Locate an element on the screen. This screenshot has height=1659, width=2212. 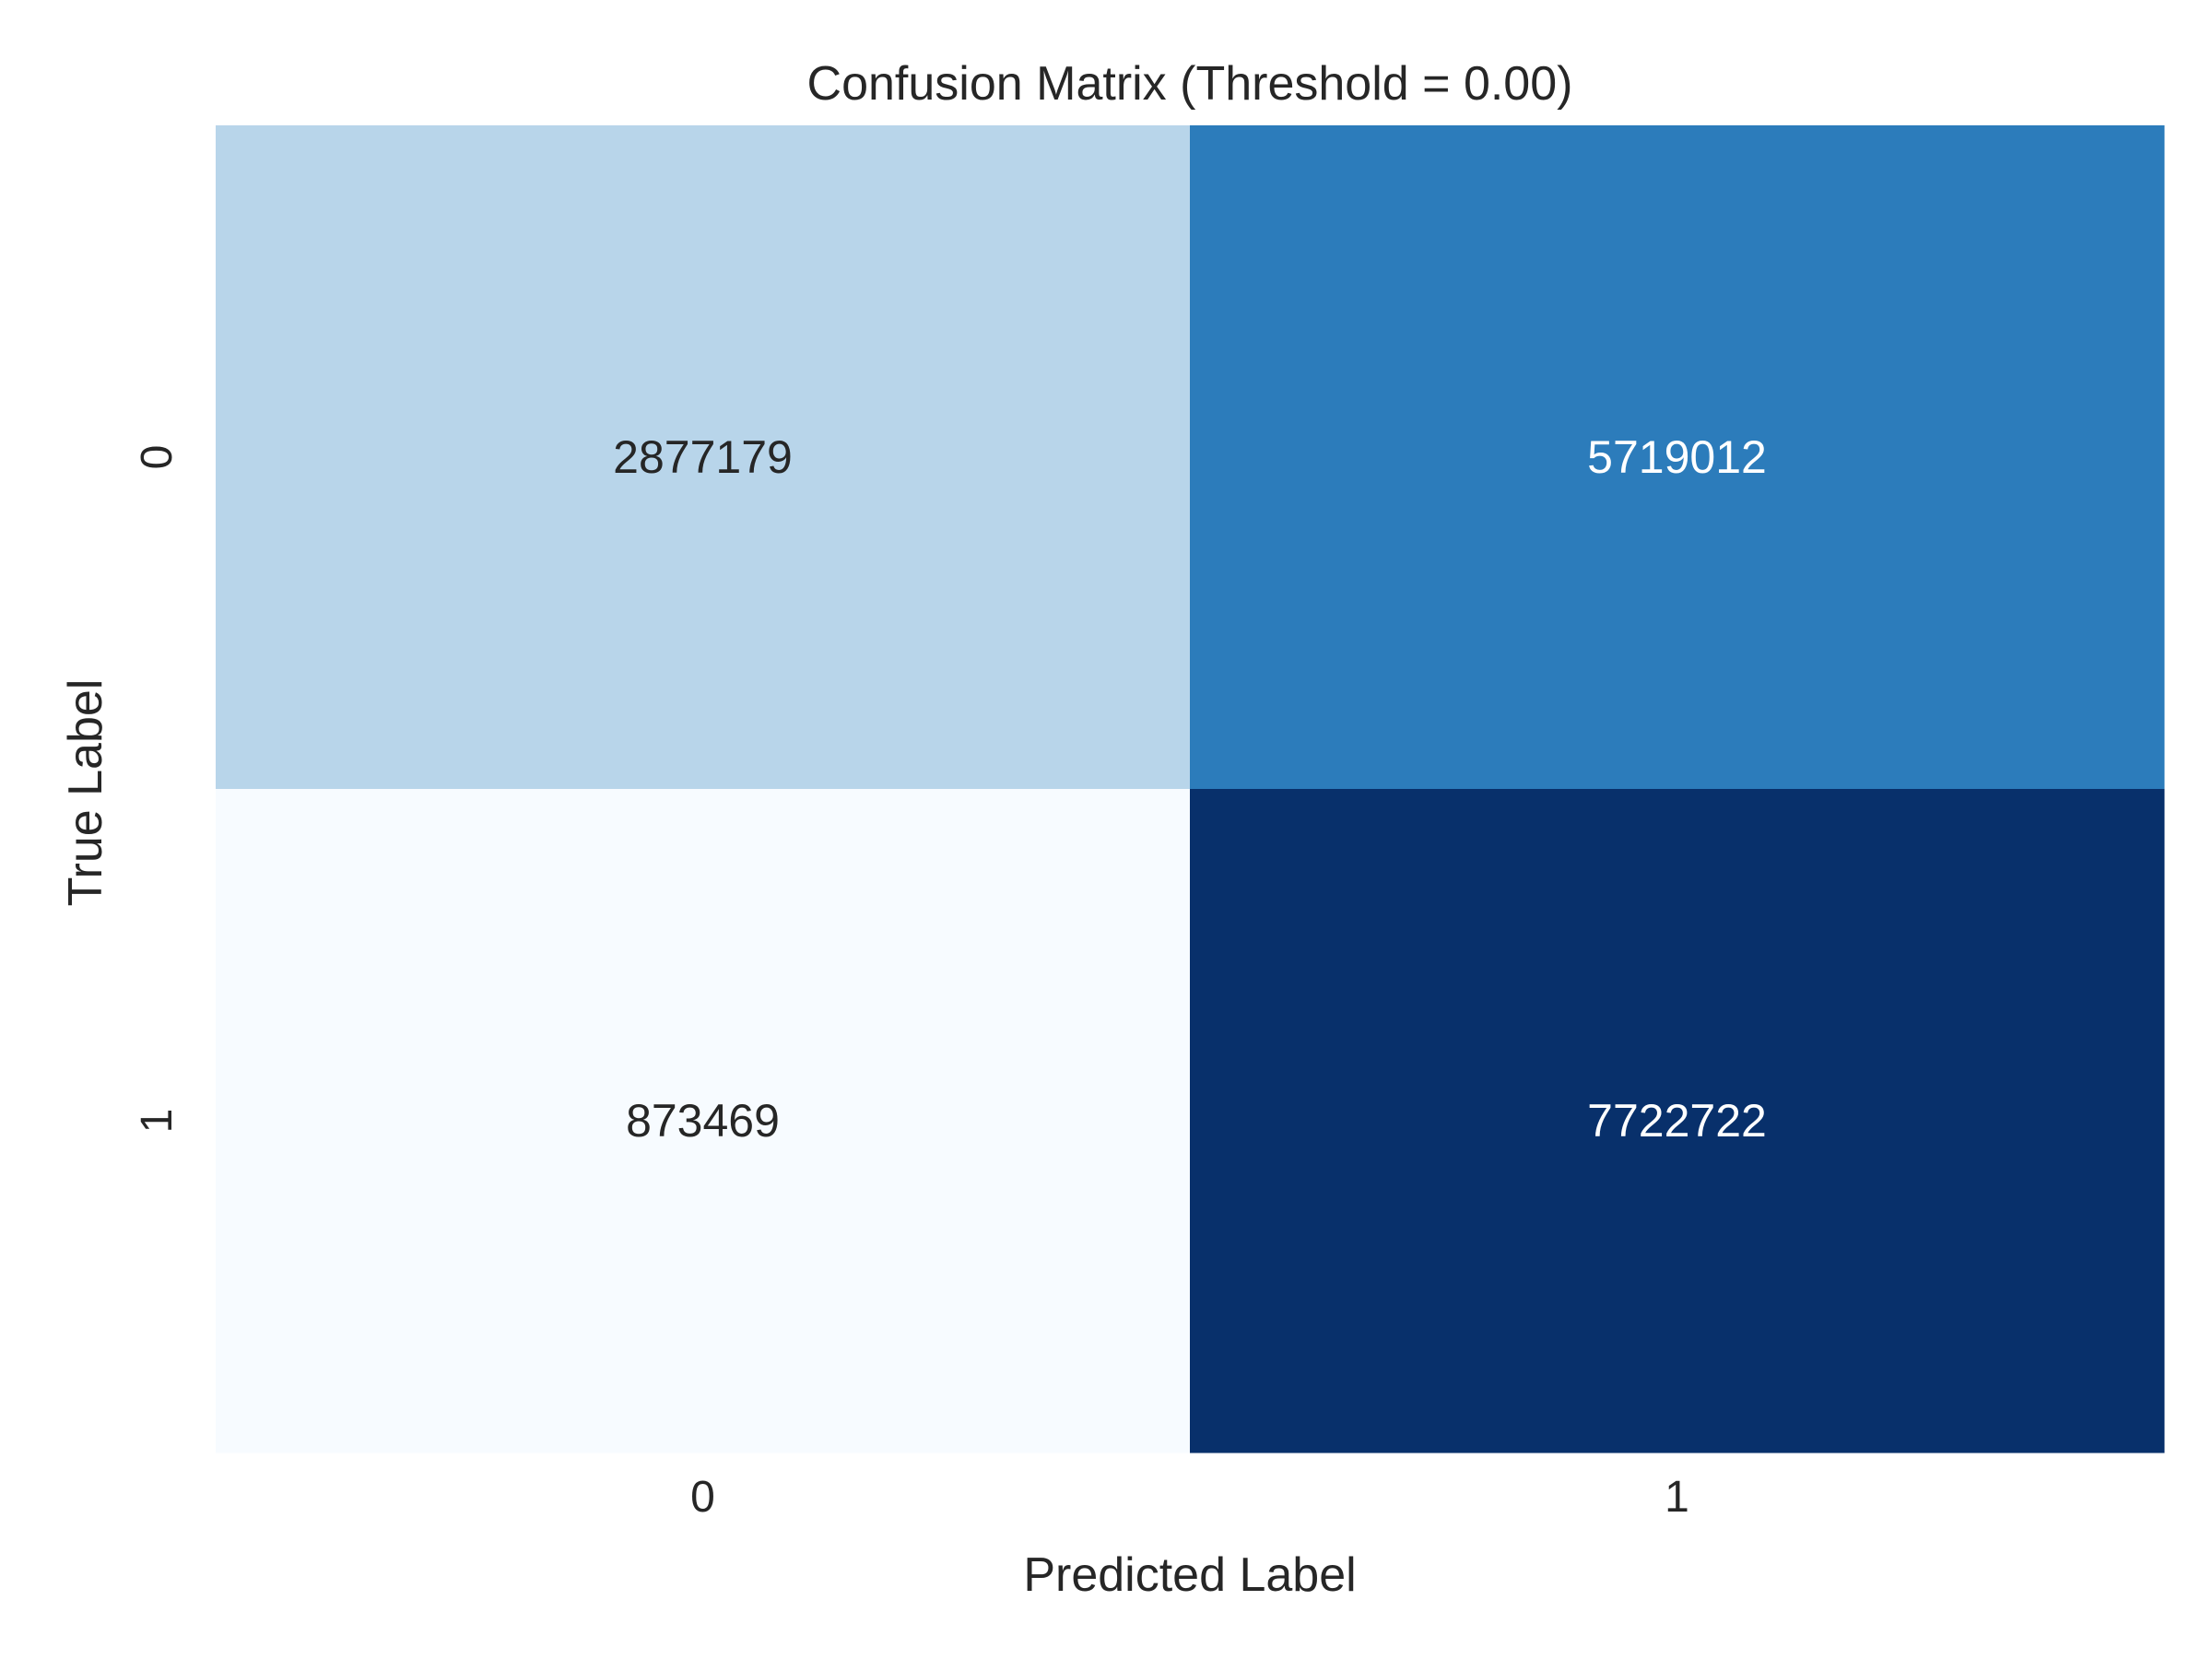
cell-value-r1-c0: 873469 is located at coordinates (703, 1121).